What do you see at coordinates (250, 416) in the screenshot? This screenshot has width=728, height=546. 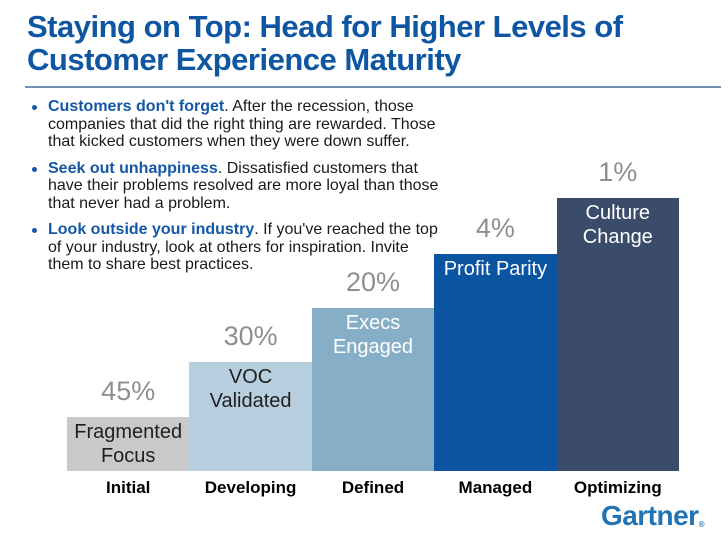 I see `chart-bar-developing: VOC Validated` at bounding box center [250, 416].